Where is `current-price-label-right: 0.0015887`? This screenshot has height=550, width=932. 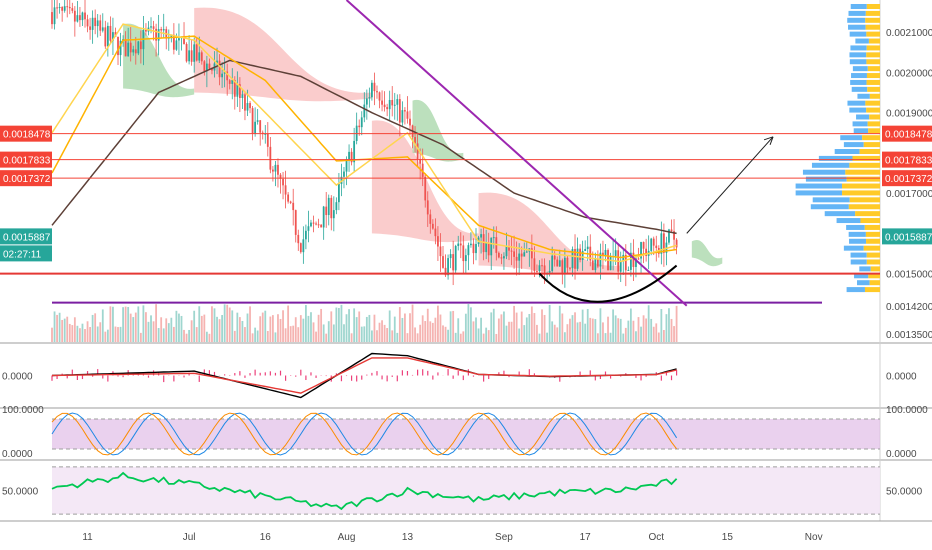 current-price-label-right: 0.0015887 is located at coordinates (908, 237).